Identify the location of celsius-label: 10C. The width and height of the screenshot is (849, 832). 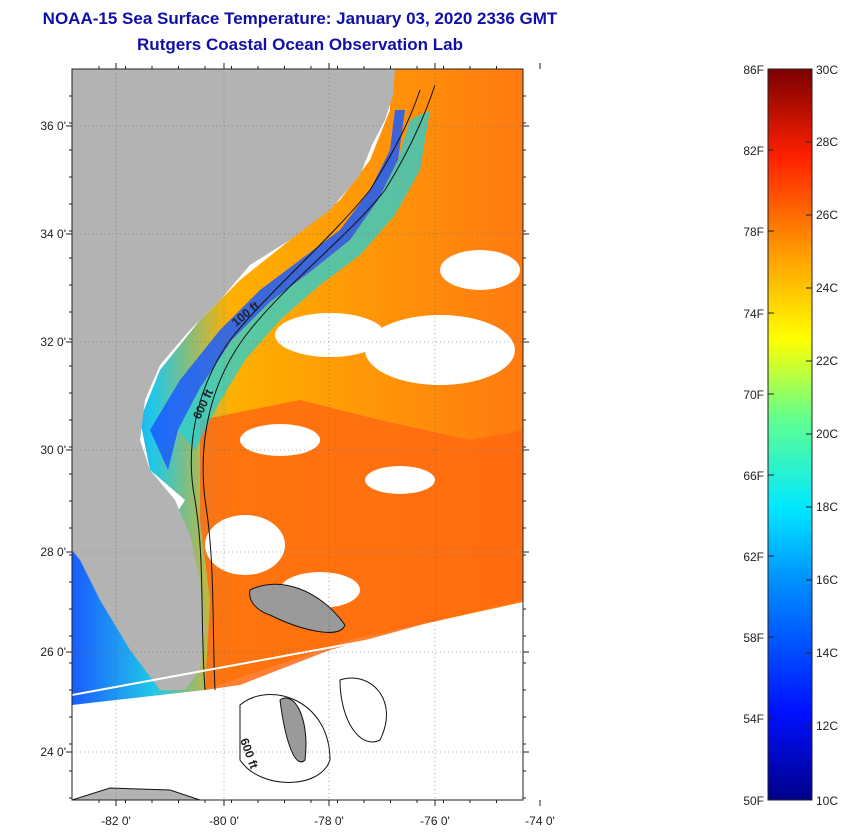
(827, 801).